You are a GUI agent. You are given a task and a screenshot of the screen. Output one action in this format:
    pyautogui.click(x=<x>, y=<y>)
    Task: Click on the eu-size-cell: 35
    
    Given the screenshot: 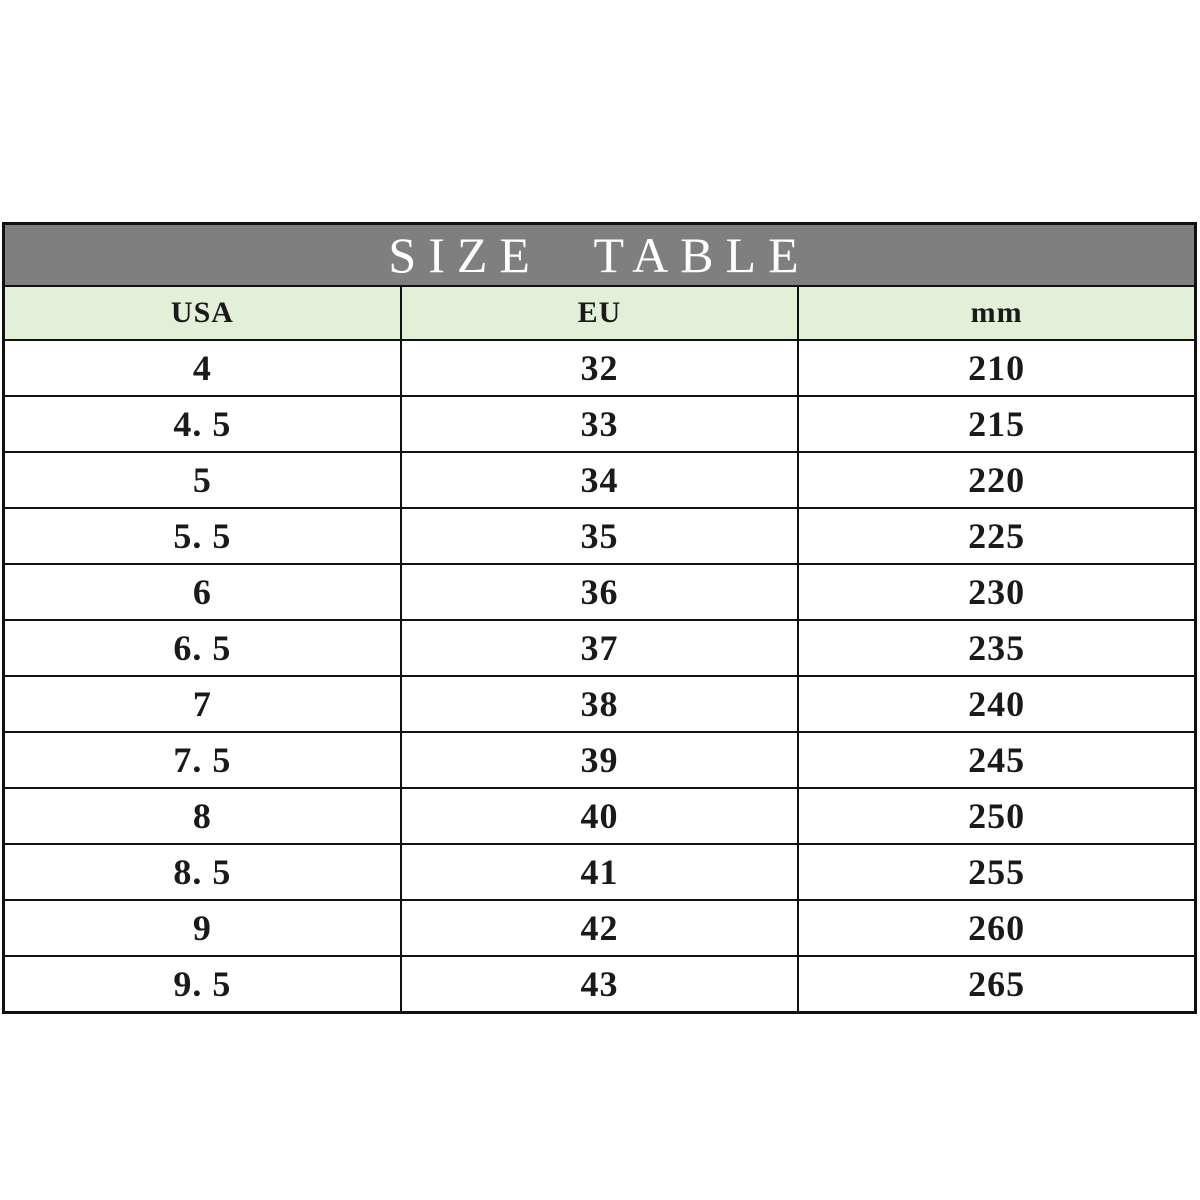 What is the action you would take?
    pyautogui.click(x=599, y=536)
    